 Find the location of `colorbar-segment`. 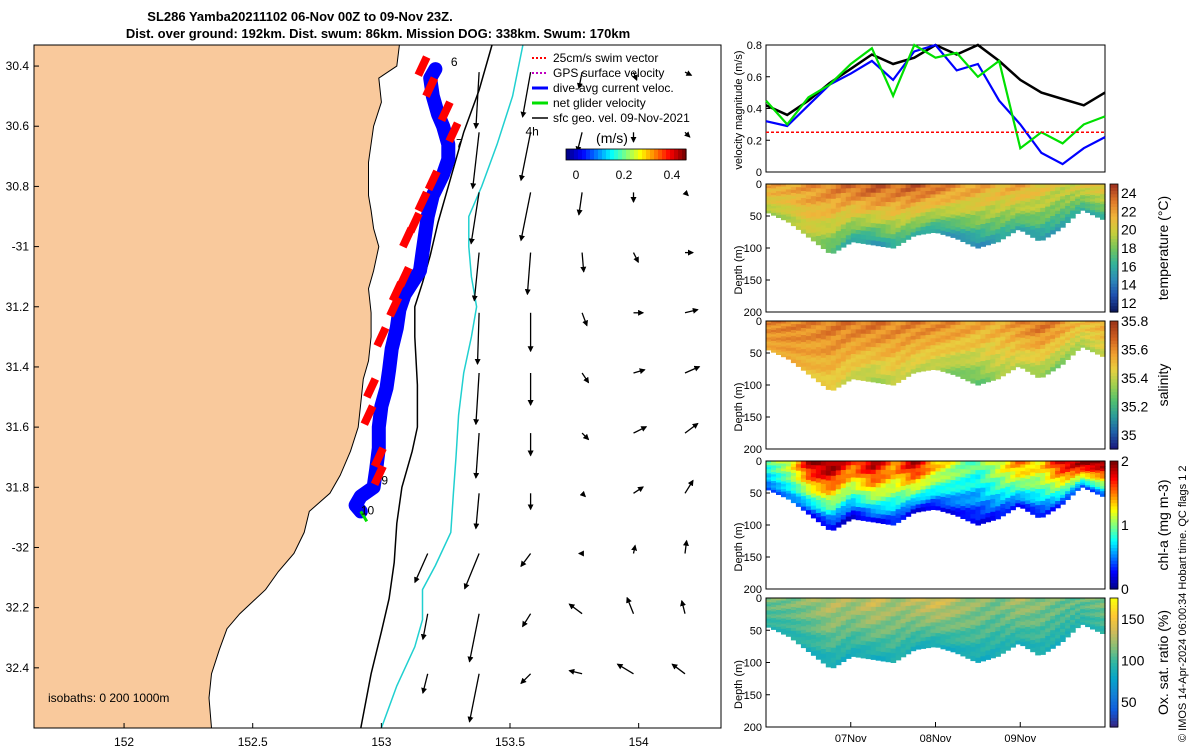

colorbar-segment is located at coordinates (1114, 648).